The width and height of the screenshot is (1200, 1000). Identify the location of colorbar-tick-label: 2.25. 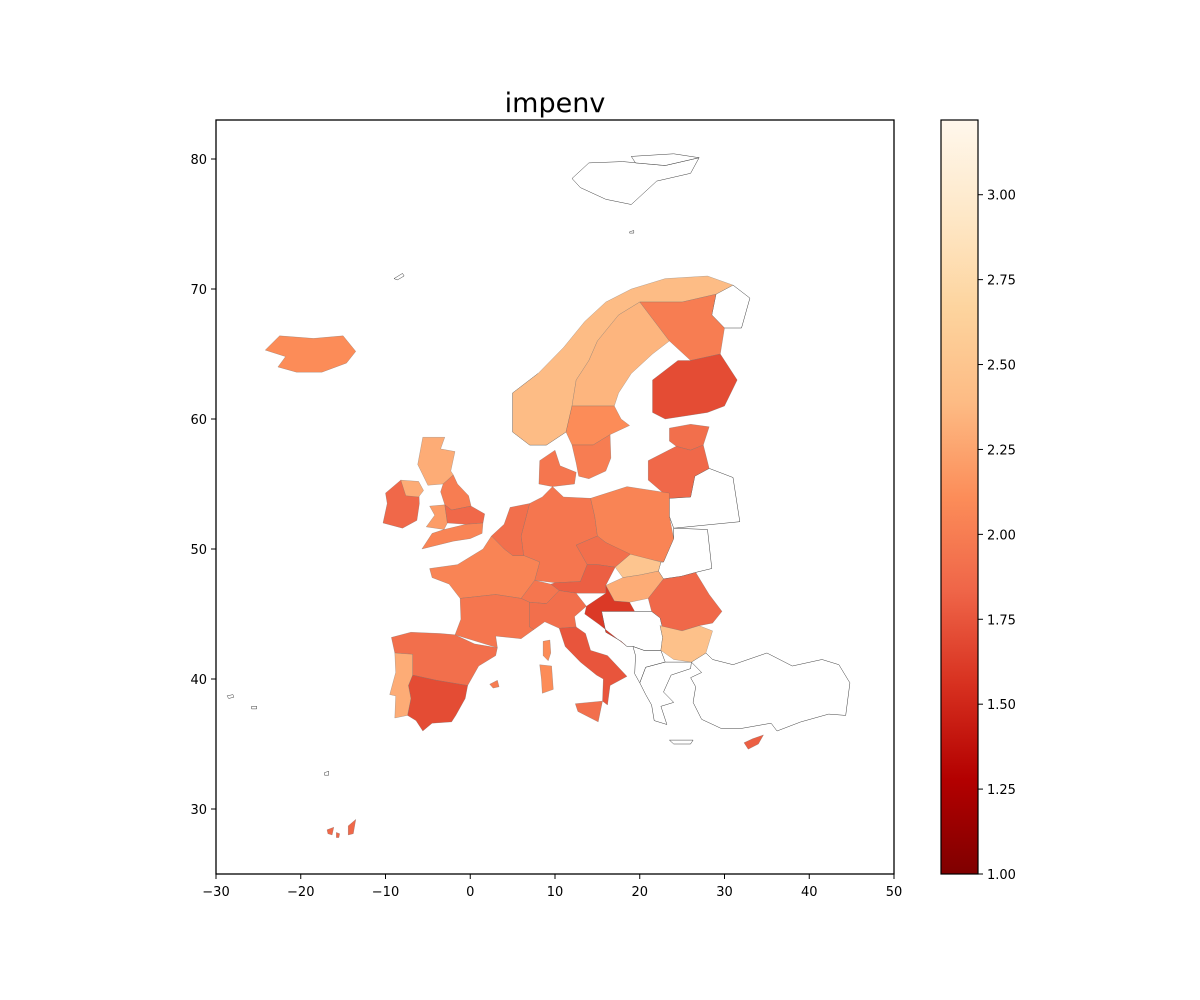
(1001, 450).